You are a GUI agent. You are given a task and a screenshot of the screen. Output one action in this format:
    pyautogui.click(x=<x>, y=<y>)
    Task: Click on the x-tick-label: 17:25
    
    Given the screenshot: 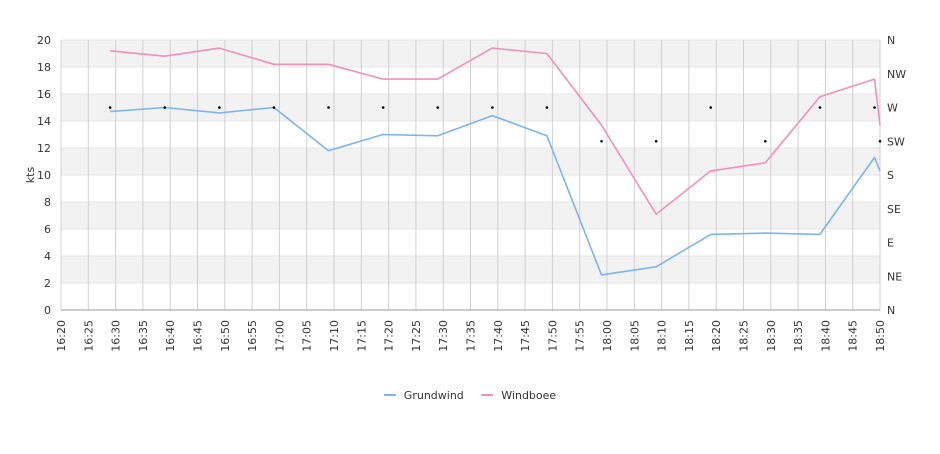 What is the action you would take?
    pyautogui.click(x=416, y=336)
    